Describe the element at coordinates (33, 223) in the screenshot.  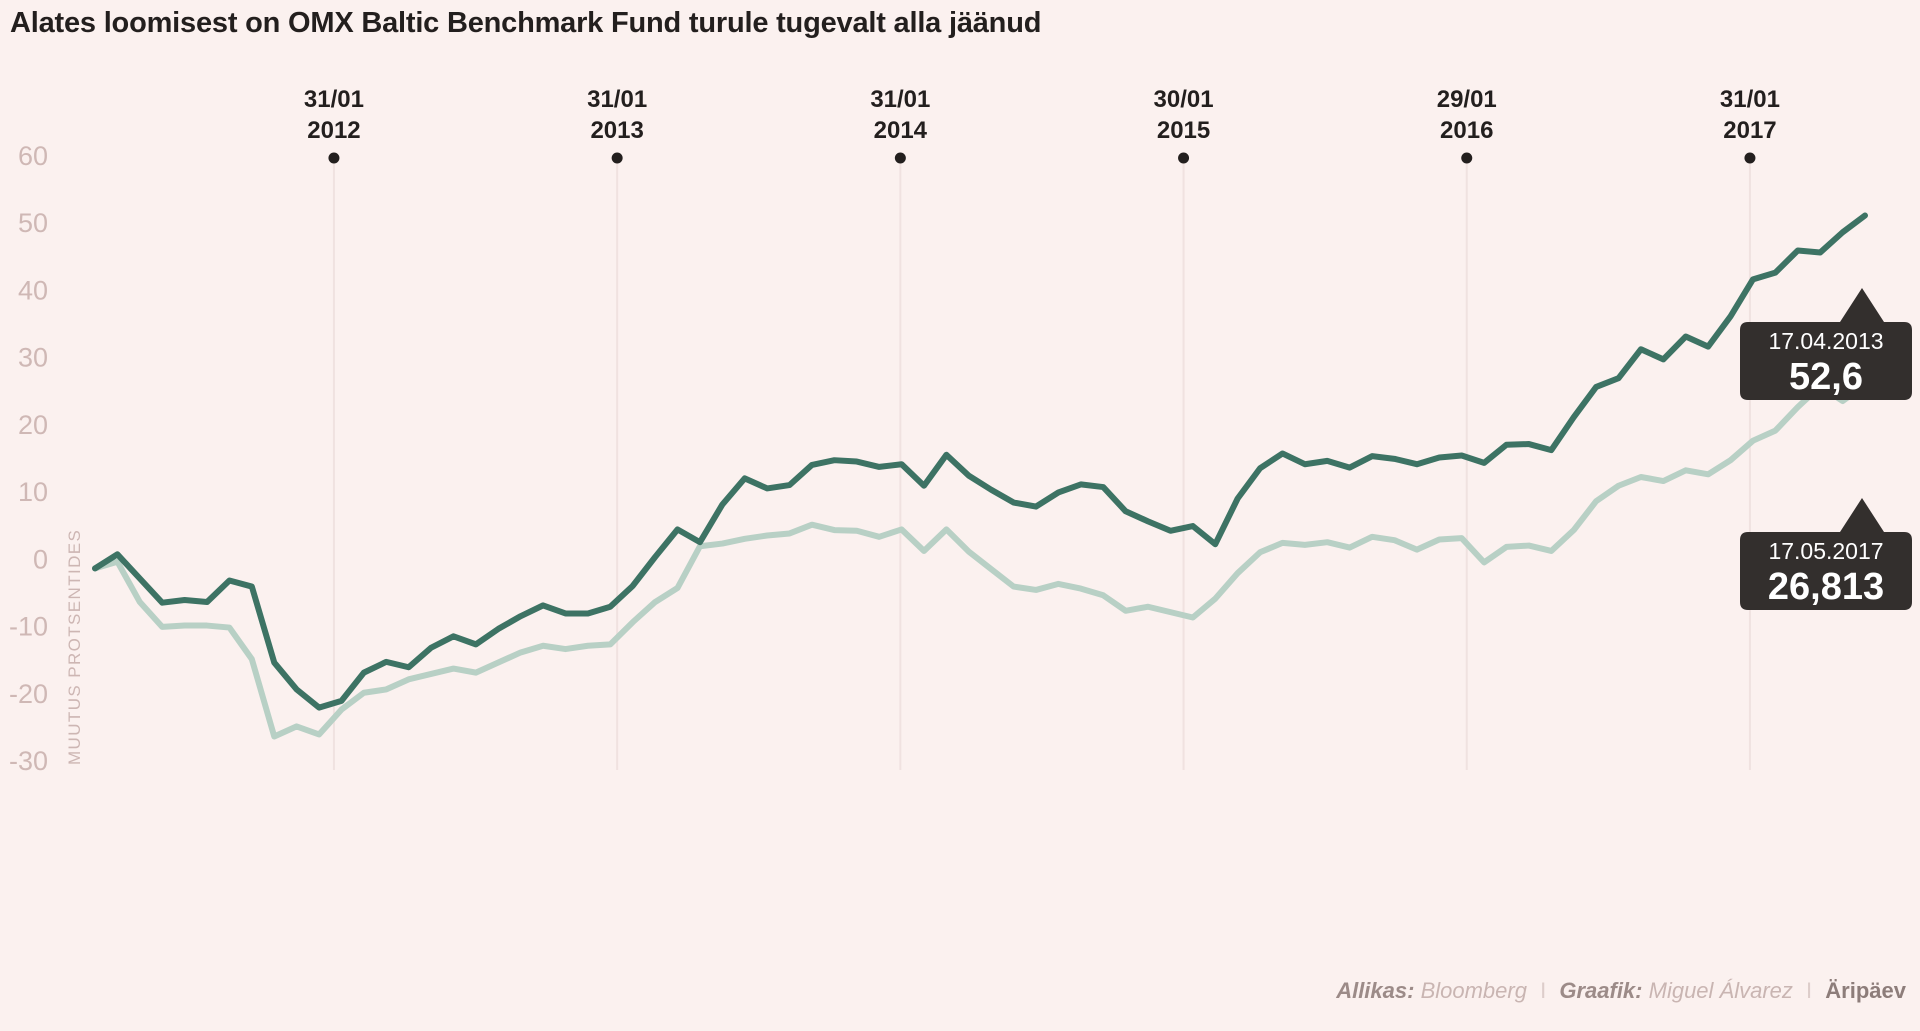
I see `y-tick-label: 50` at that location.